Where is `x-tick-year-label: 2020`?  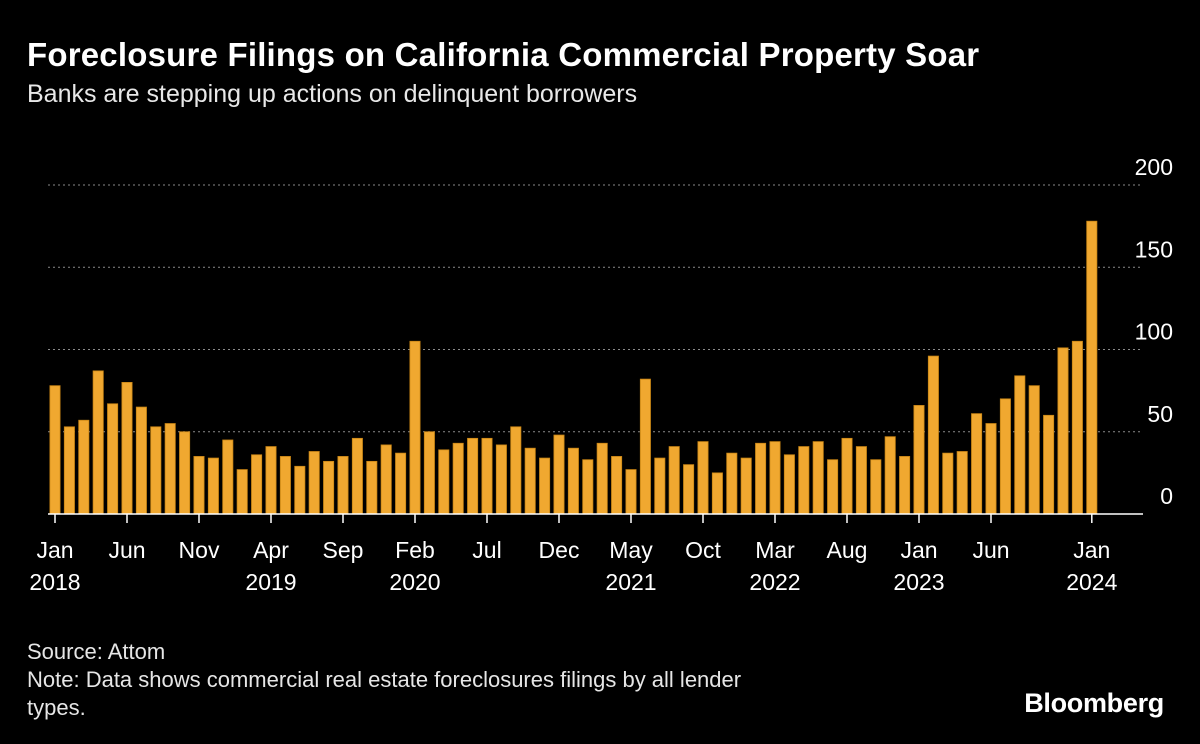
x-tick-year-label: 2020 is located at coordinates (414, 582).